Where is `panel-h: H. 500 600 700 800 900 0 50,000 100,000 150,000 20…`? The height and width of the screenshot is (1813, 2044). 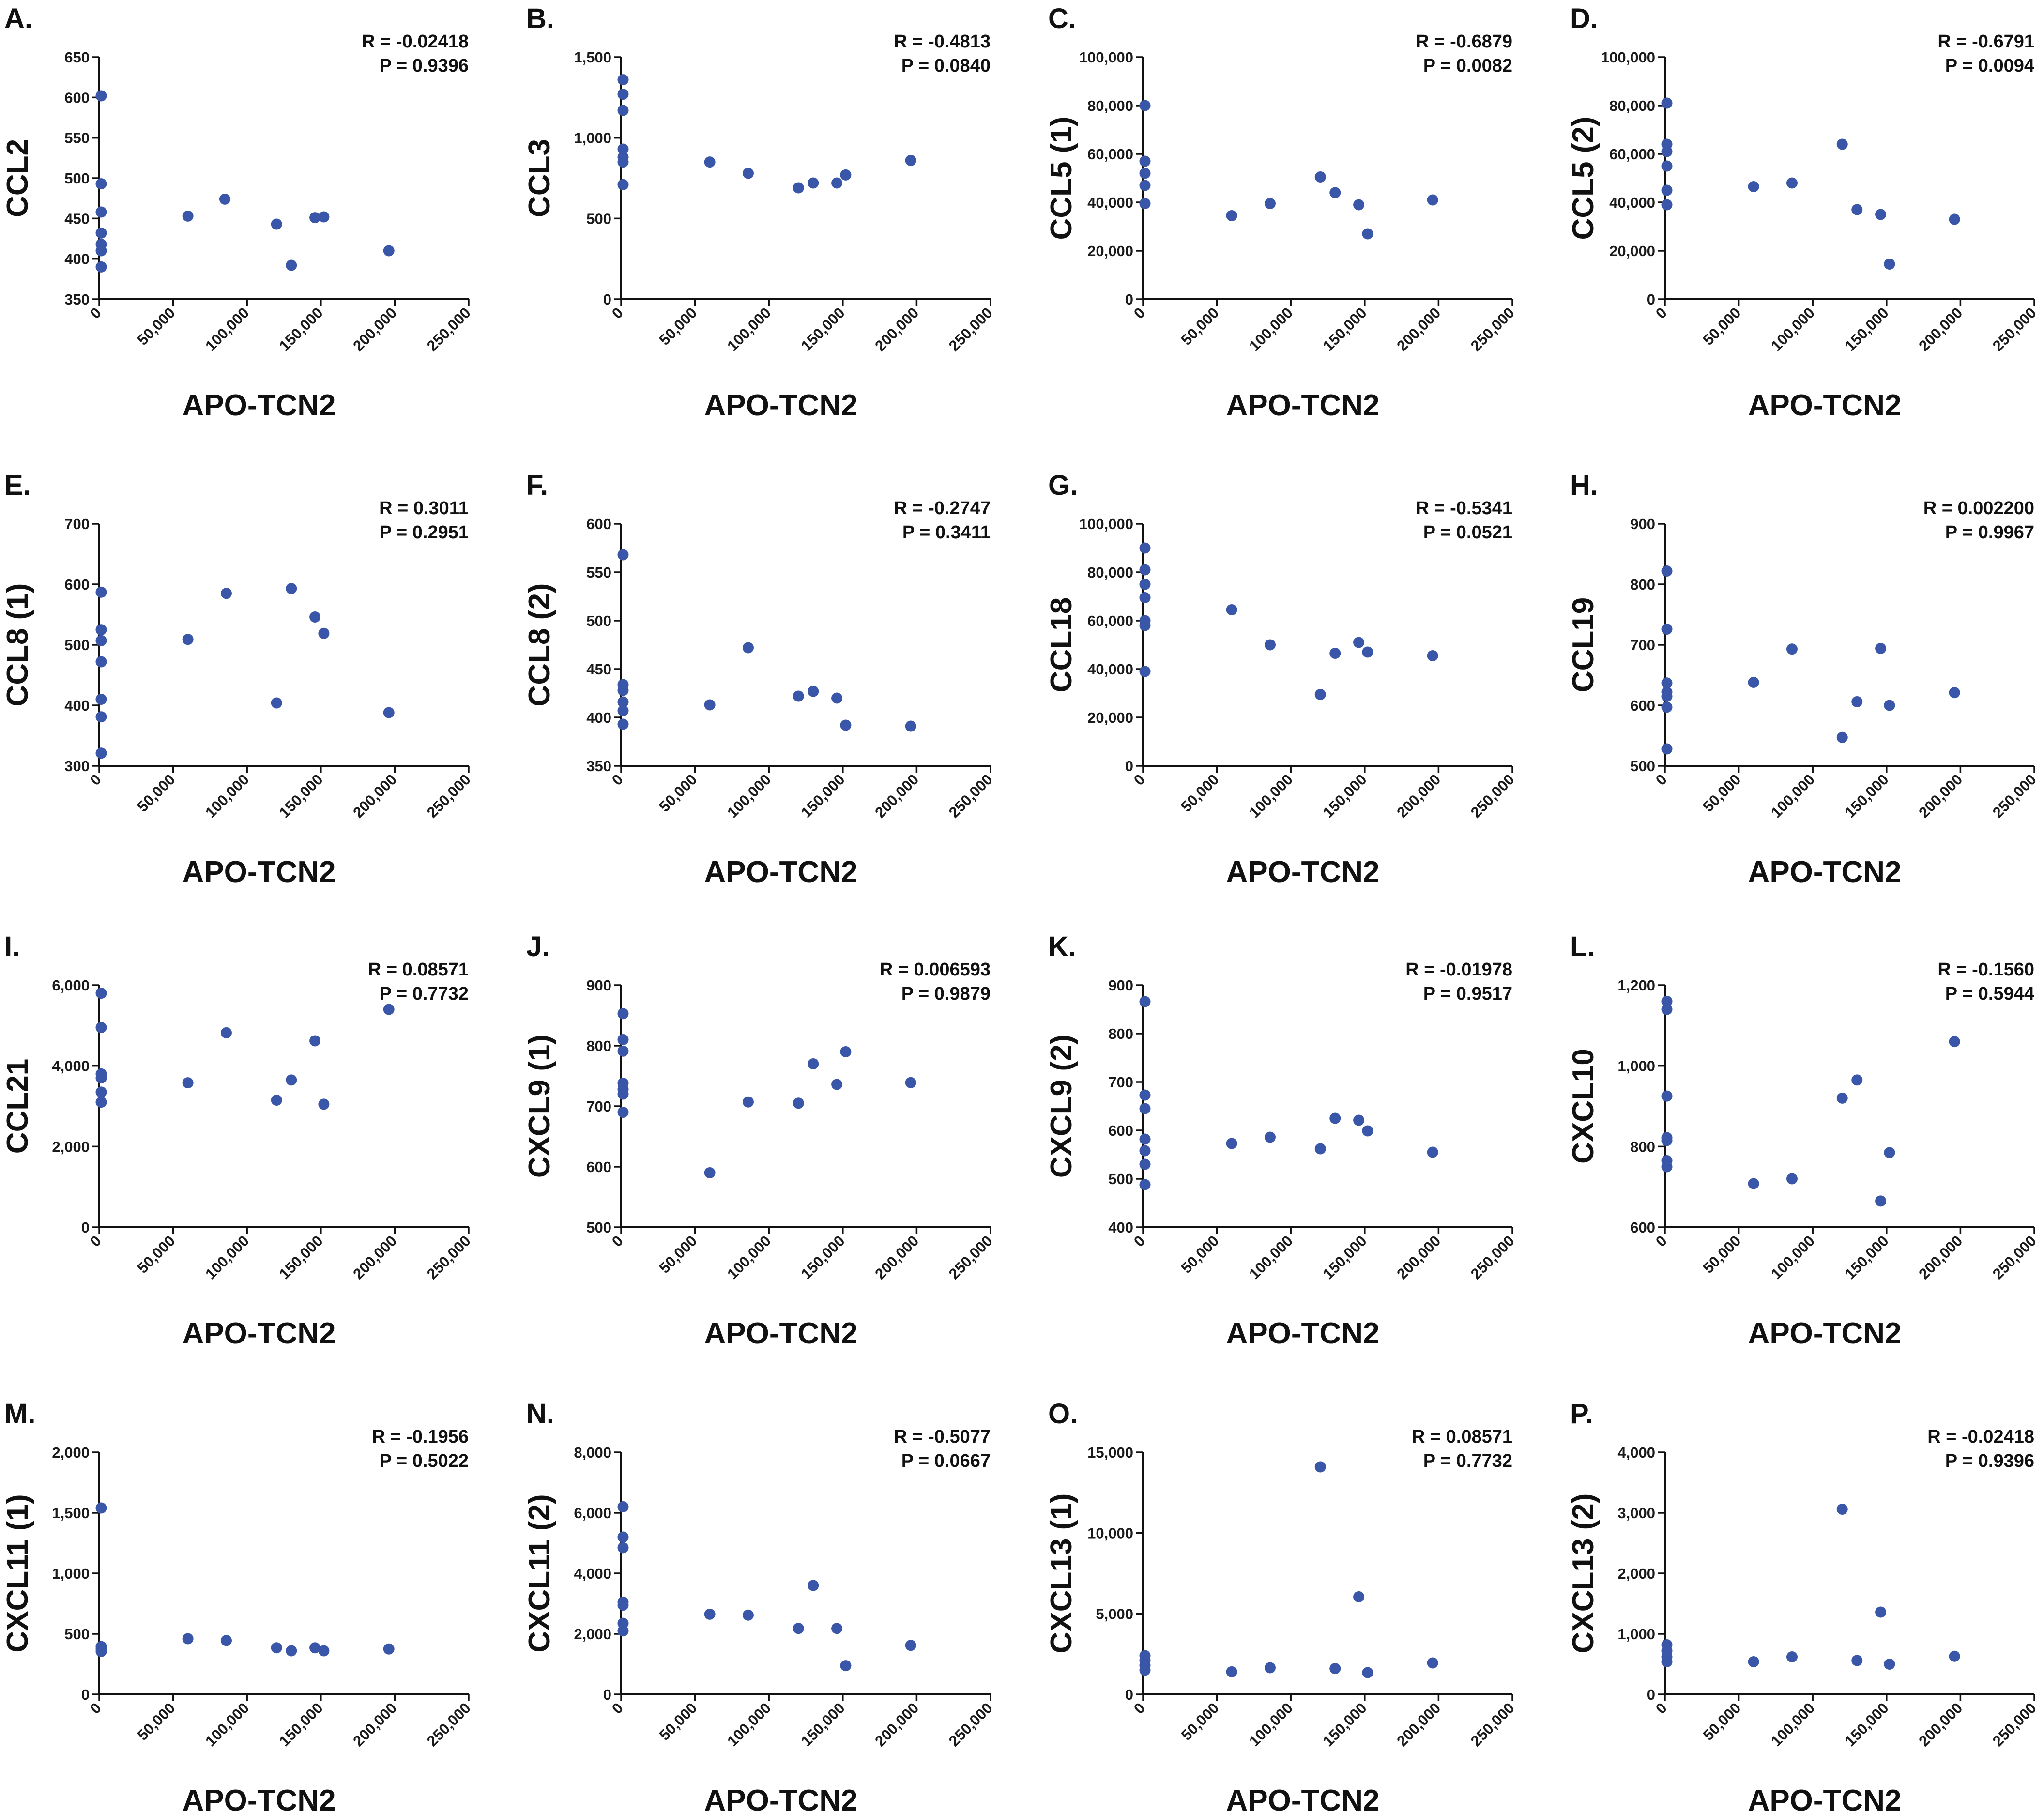 panel-h: H. 500 600 700 800 900 0 50,000 100,000 150,000 20… is located at coordinates (1803, 679).